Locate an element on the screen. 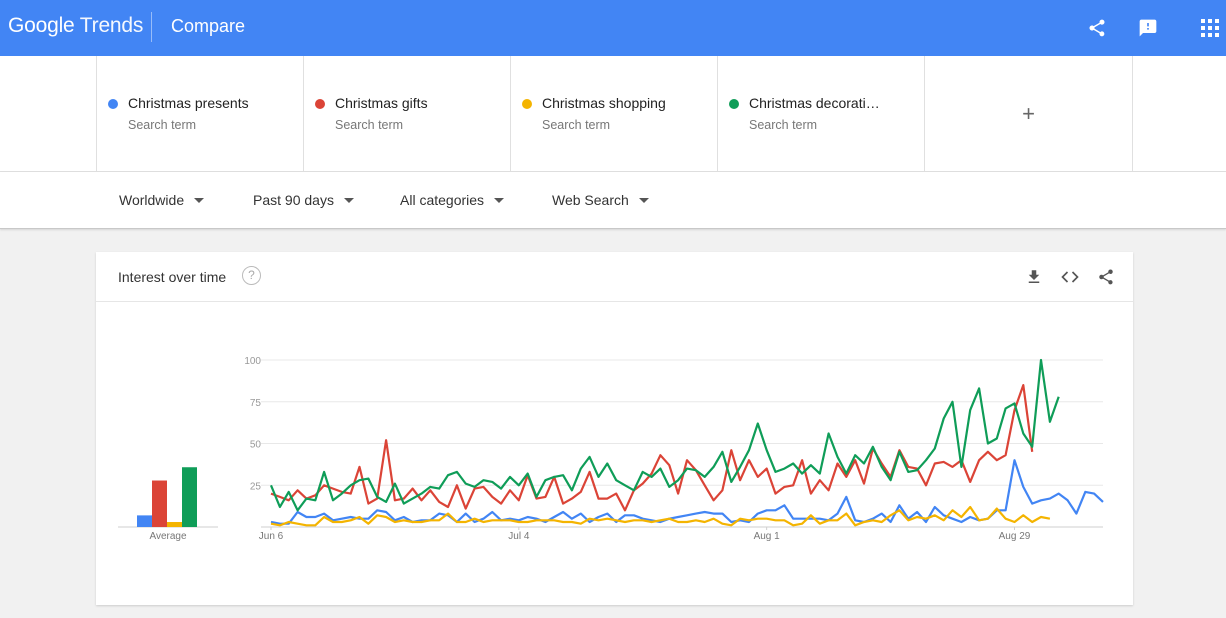 The image size is (1226, 618). y-tick-label: 75 is located at coordinates (256, 403).